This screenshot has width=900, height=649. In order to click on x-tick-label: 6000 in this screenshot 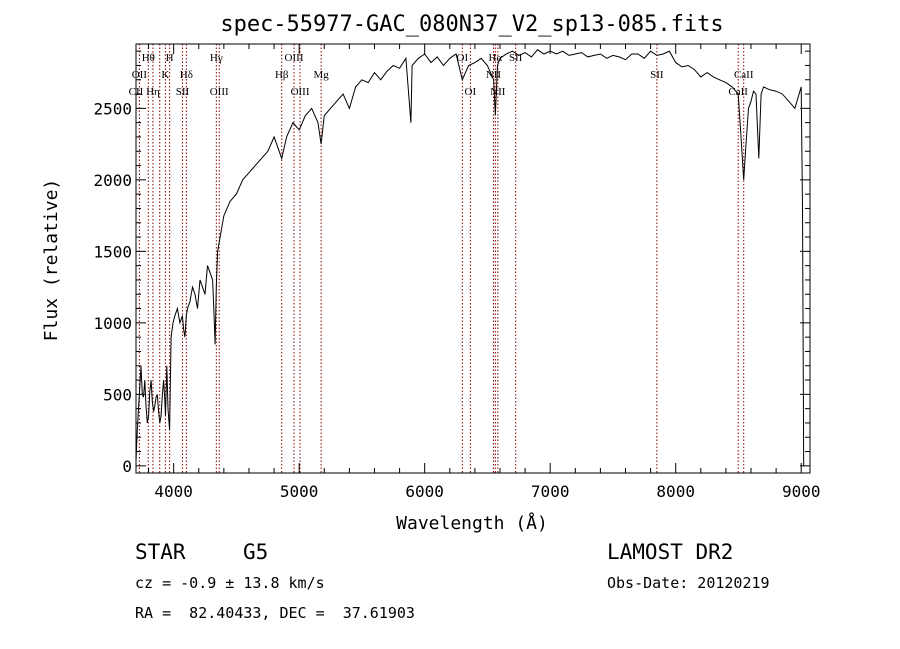, I will do `click(424, 491)`.